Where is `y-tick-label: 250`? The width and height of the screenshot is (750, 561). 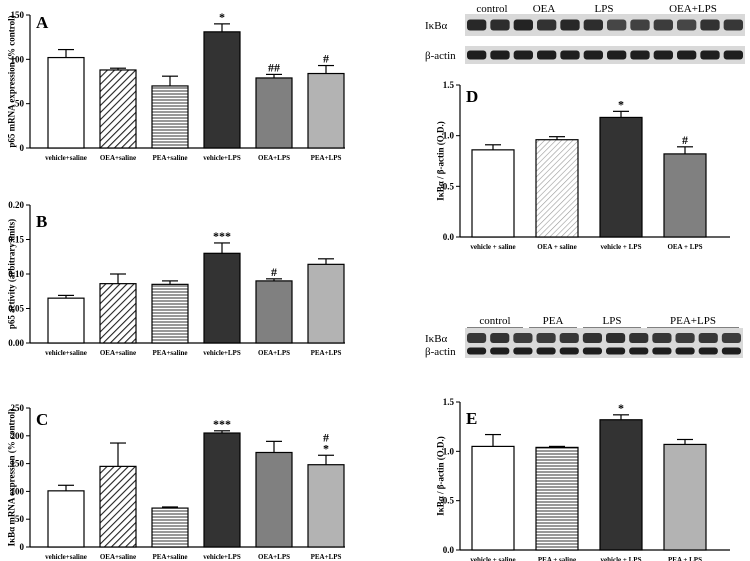
y-tick-label: 250 is located at coordinates (18, 408).